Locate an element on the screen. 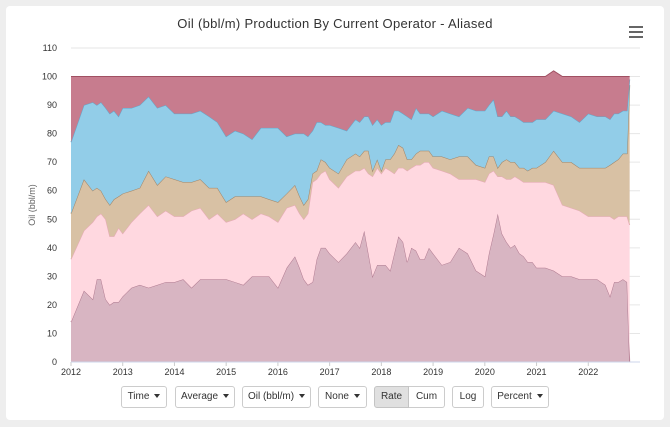 This screenshot has width=670, height=427. x-tick-label: 2013 is located at coordinates (123, 372).